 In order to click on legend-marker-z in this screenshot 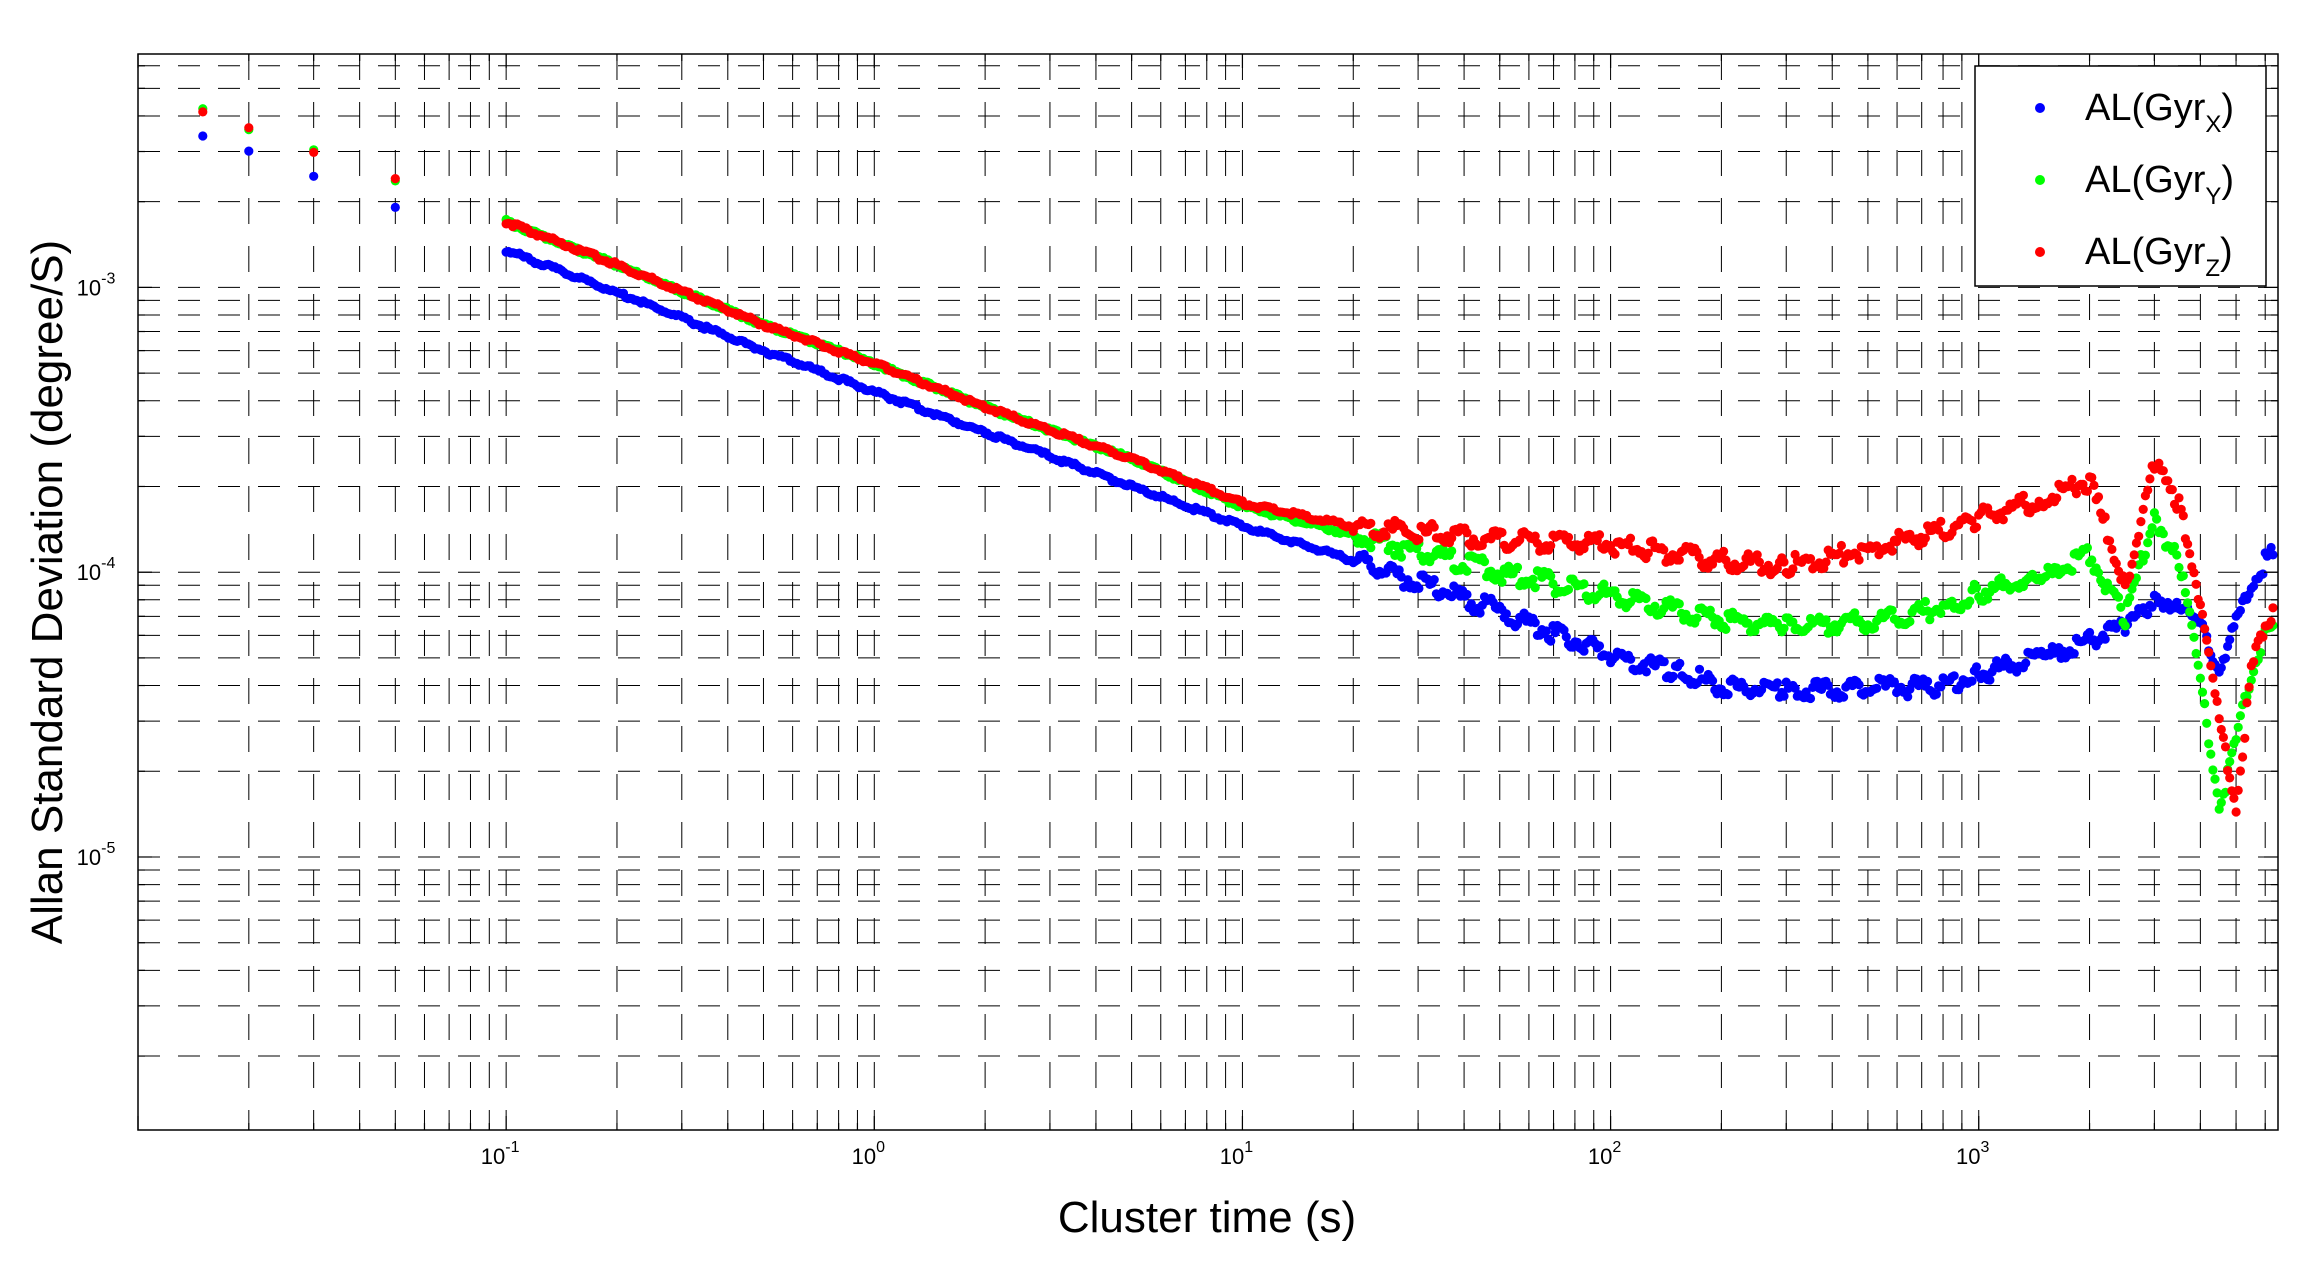, I will do `click(2040, 252)`.